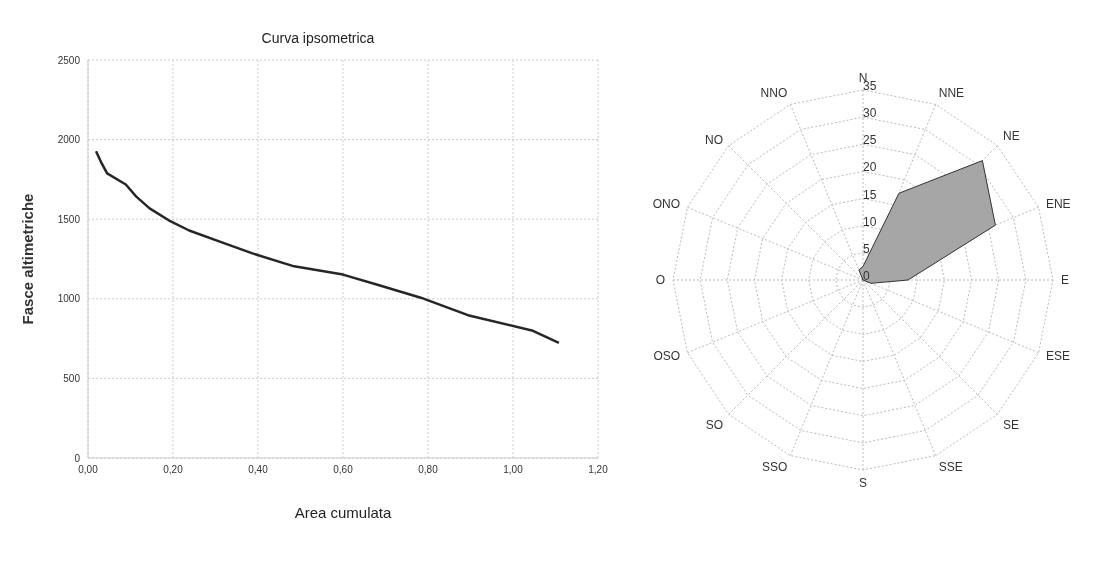 The width and height of the screenshot is (1110, 562). What do you see at coordinates (1058, 204) in the screenshot?
I see `spoke-label: ENE` at bounding box center [1058, 204].